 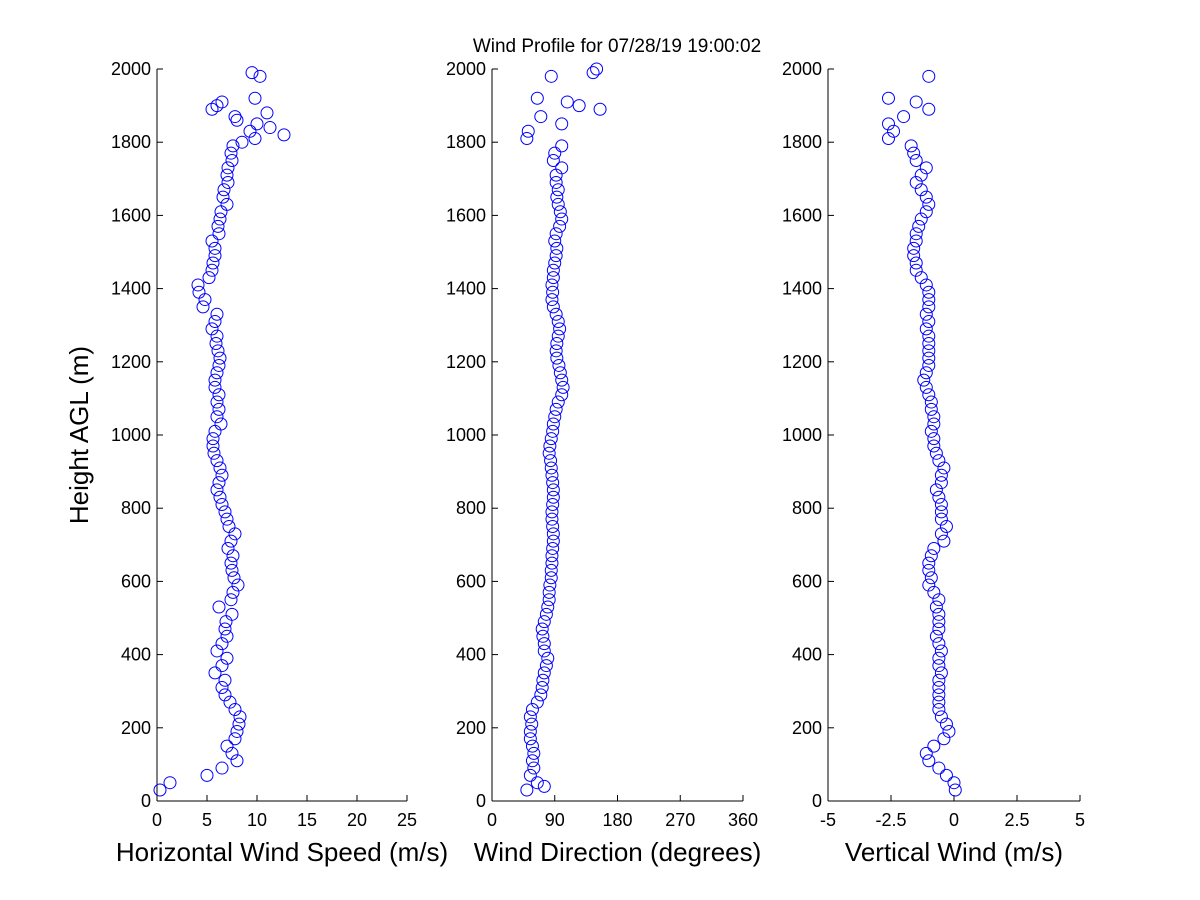 What do you see at coordinates (466, 215) in the screenshot?
I see `y-tick-label: 1600` at bounding box center [466, 215].